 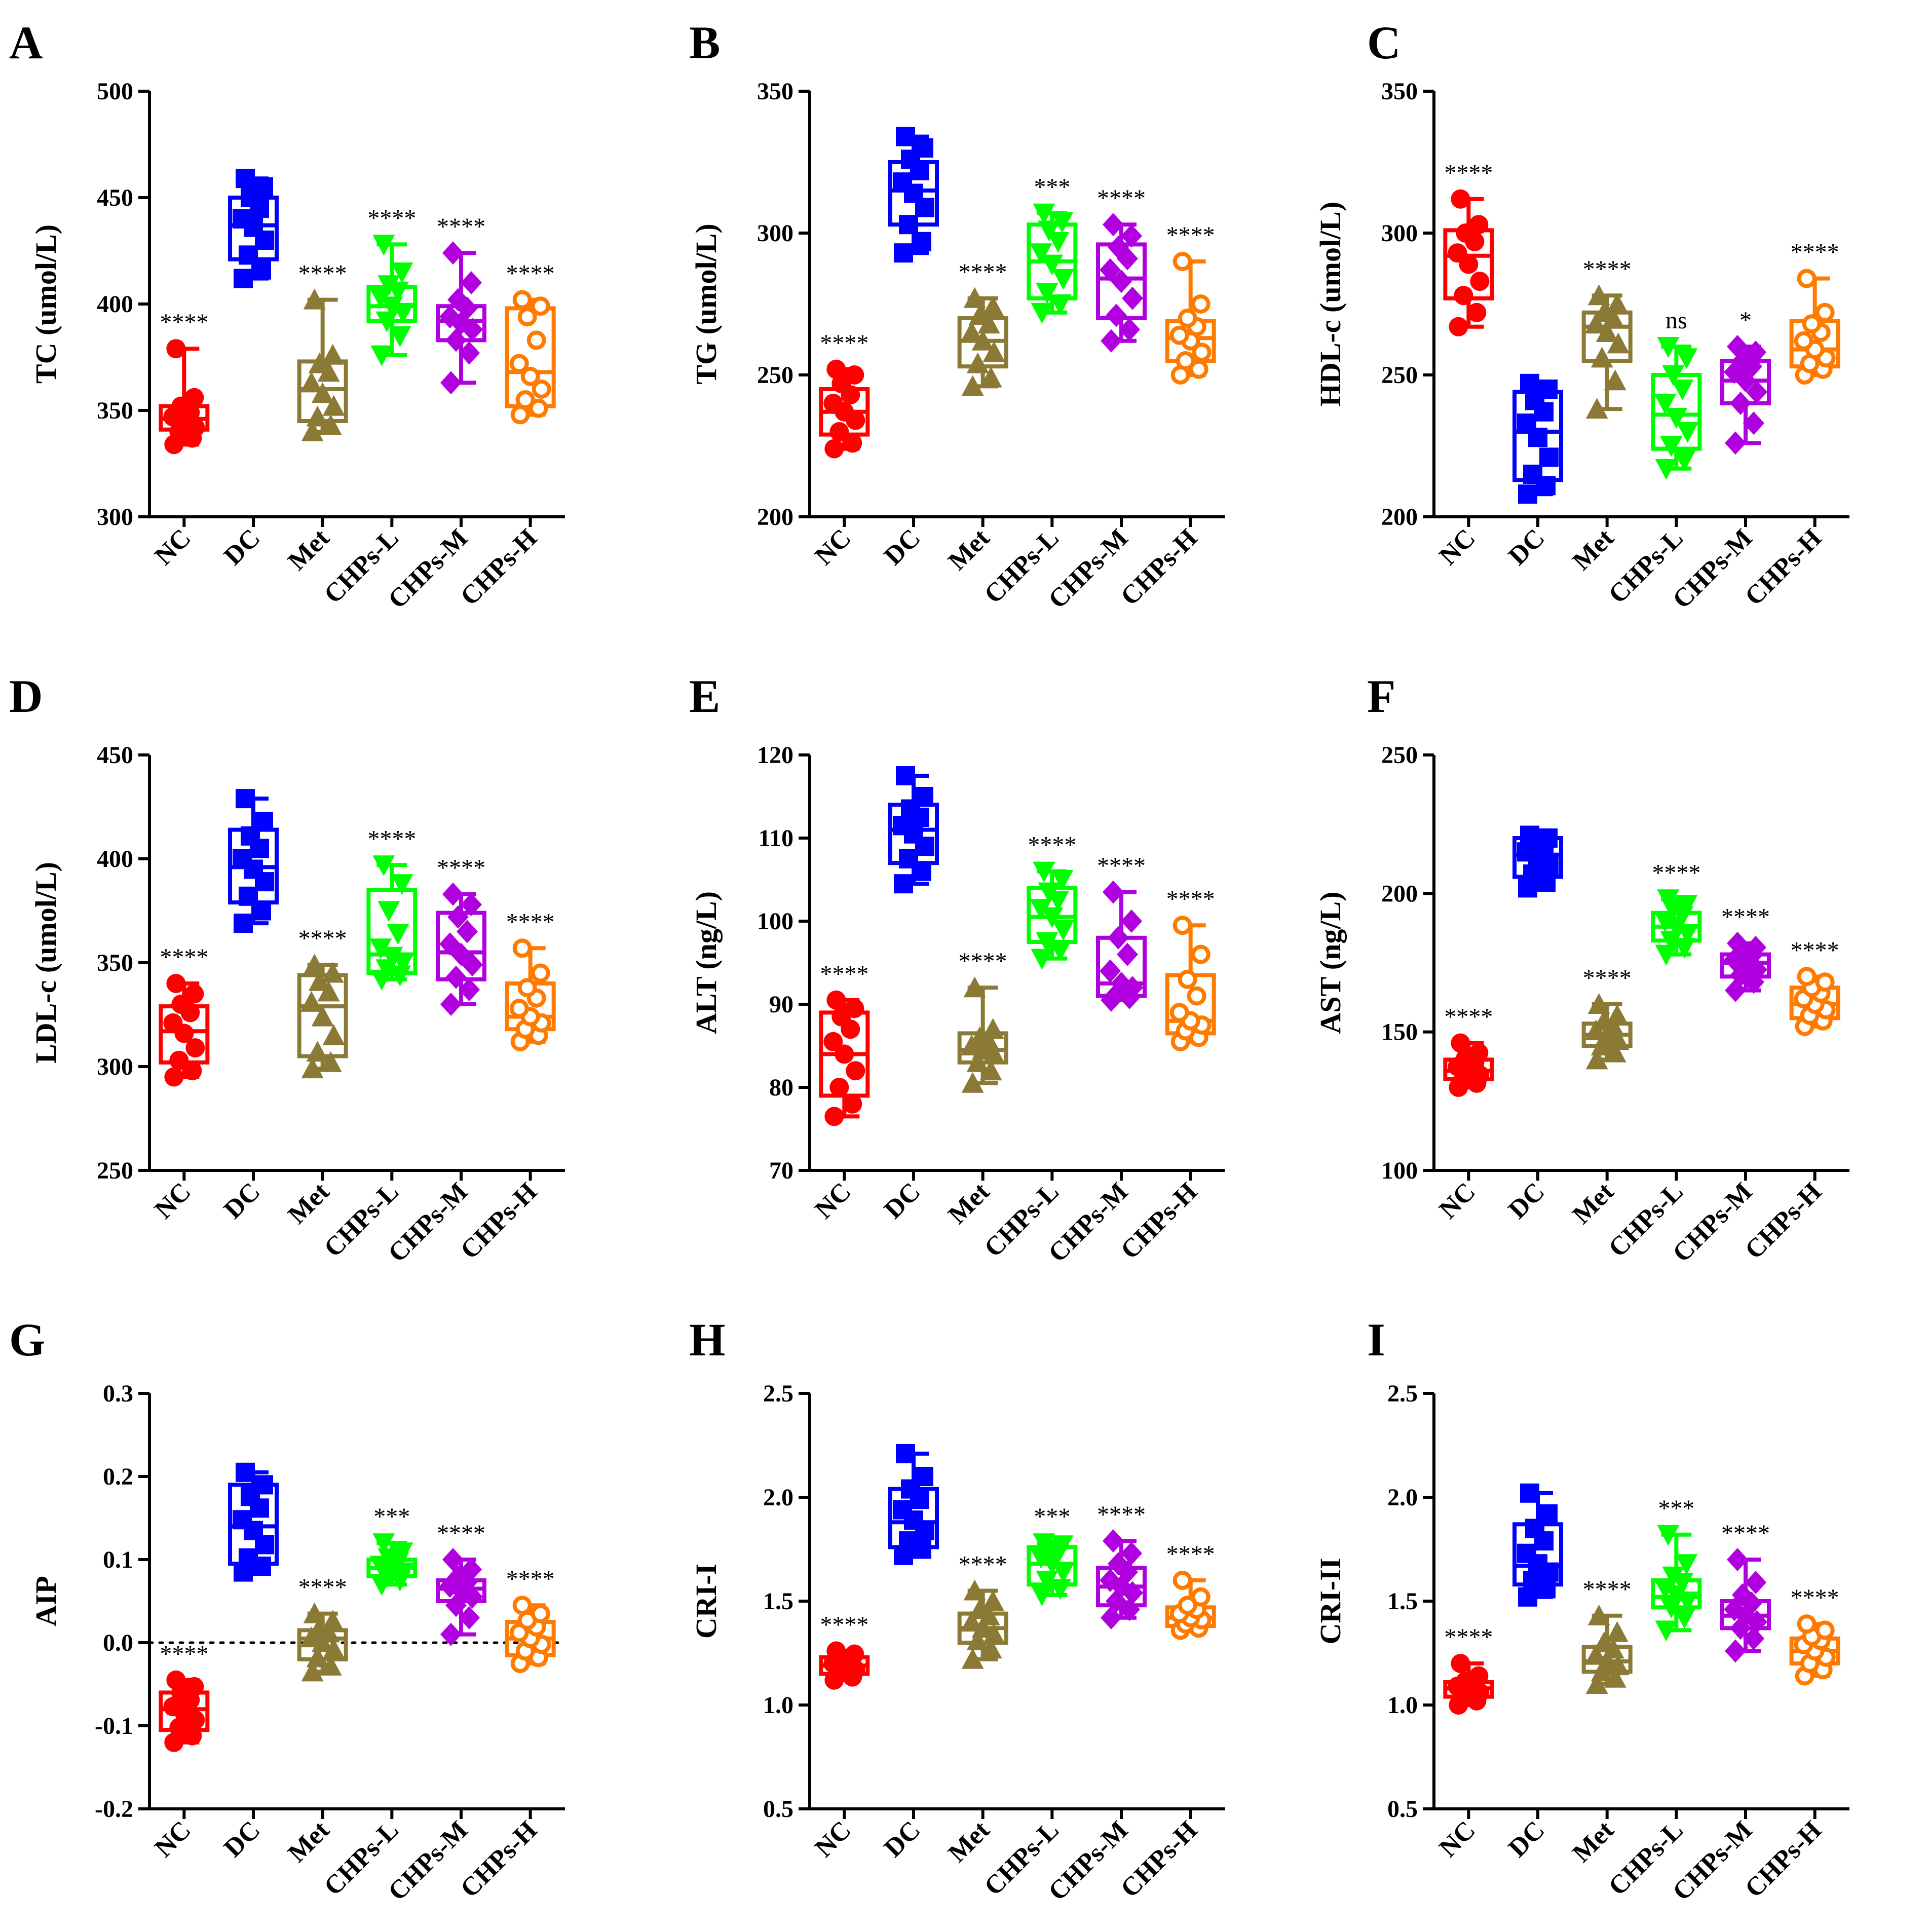 What do you see at coordinates (776, 838) in the screenshot?
I see `y-tick-label: 110` at bounding box center [776, 838].